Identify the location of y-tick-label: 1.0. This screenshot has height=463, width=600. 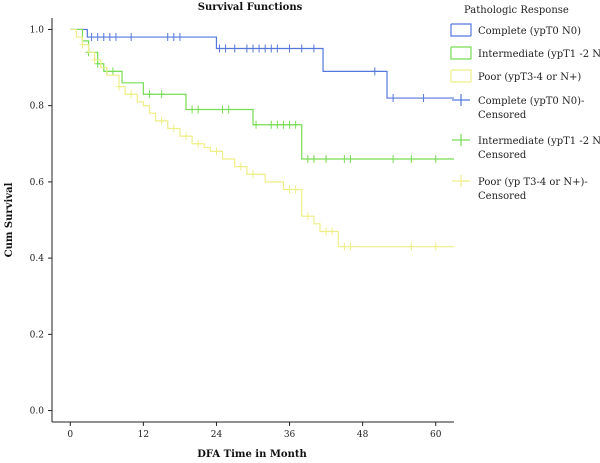
(37, 30).